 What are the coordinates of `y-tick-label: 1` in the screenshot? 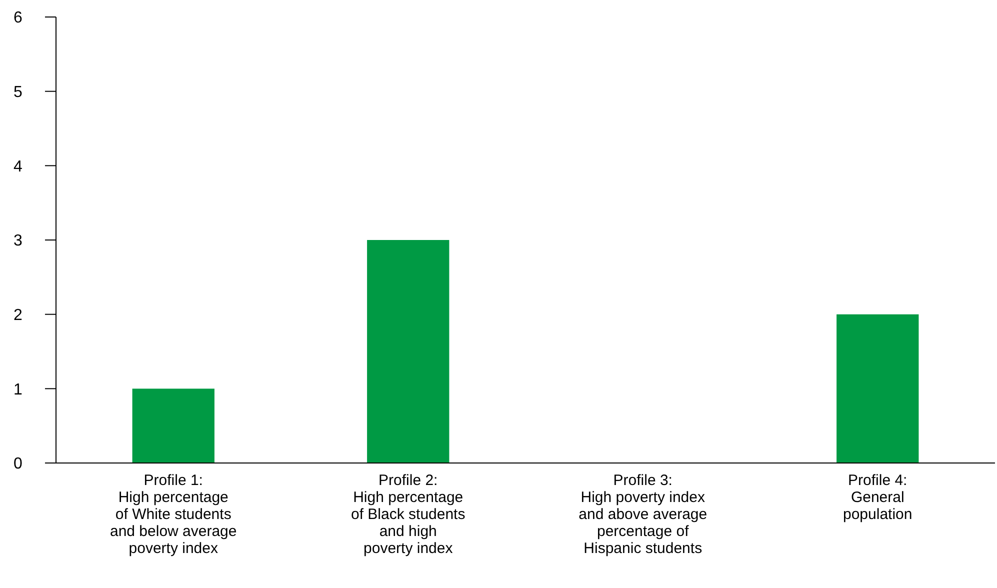 It's located at (18, 389).